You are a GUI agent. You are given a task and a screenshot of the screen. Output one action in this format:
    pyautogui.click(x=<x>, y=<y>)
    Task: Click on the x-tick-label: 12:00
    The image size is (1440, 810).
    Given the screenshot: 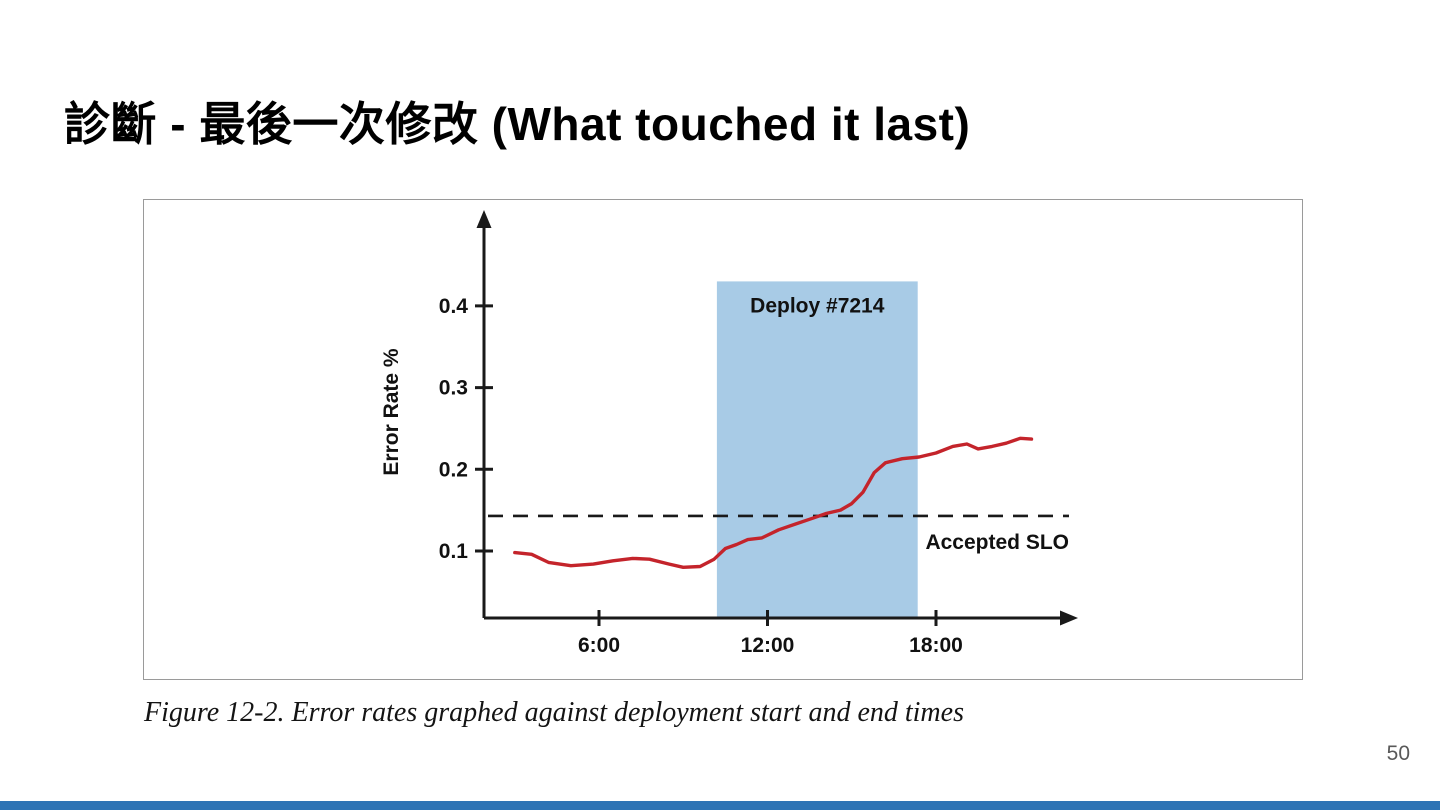 What is the action you would take?
    pyautogui.click(x=768, y=645)
    